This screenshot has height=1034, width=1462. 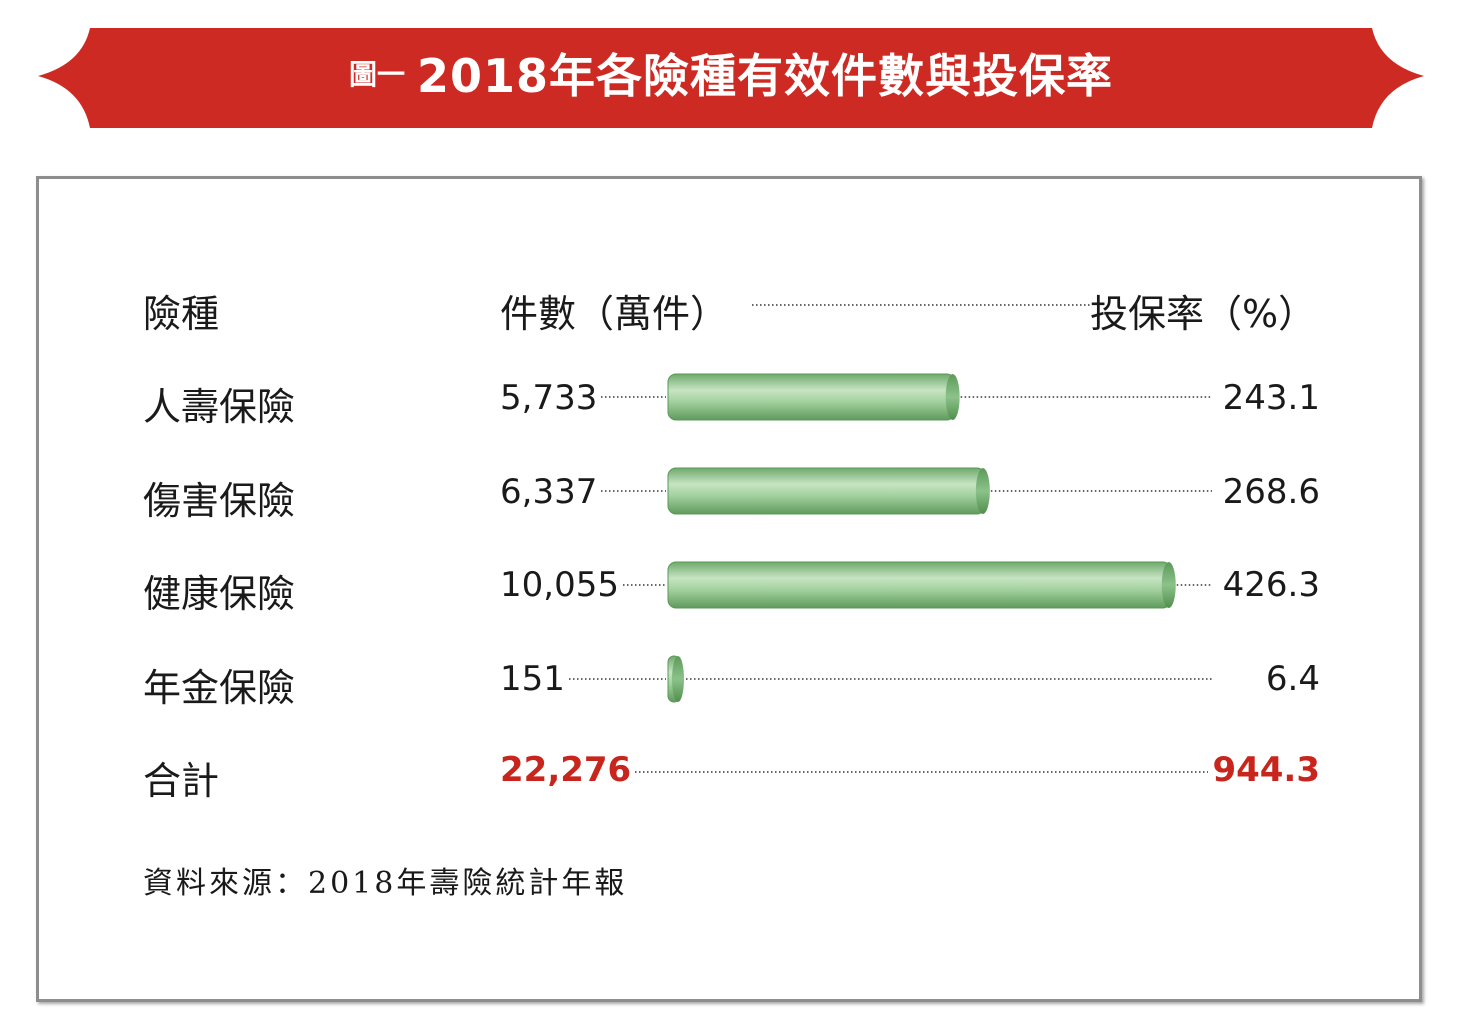 I want to click on rate-value: 243.1, so click(x=1271, y=398).